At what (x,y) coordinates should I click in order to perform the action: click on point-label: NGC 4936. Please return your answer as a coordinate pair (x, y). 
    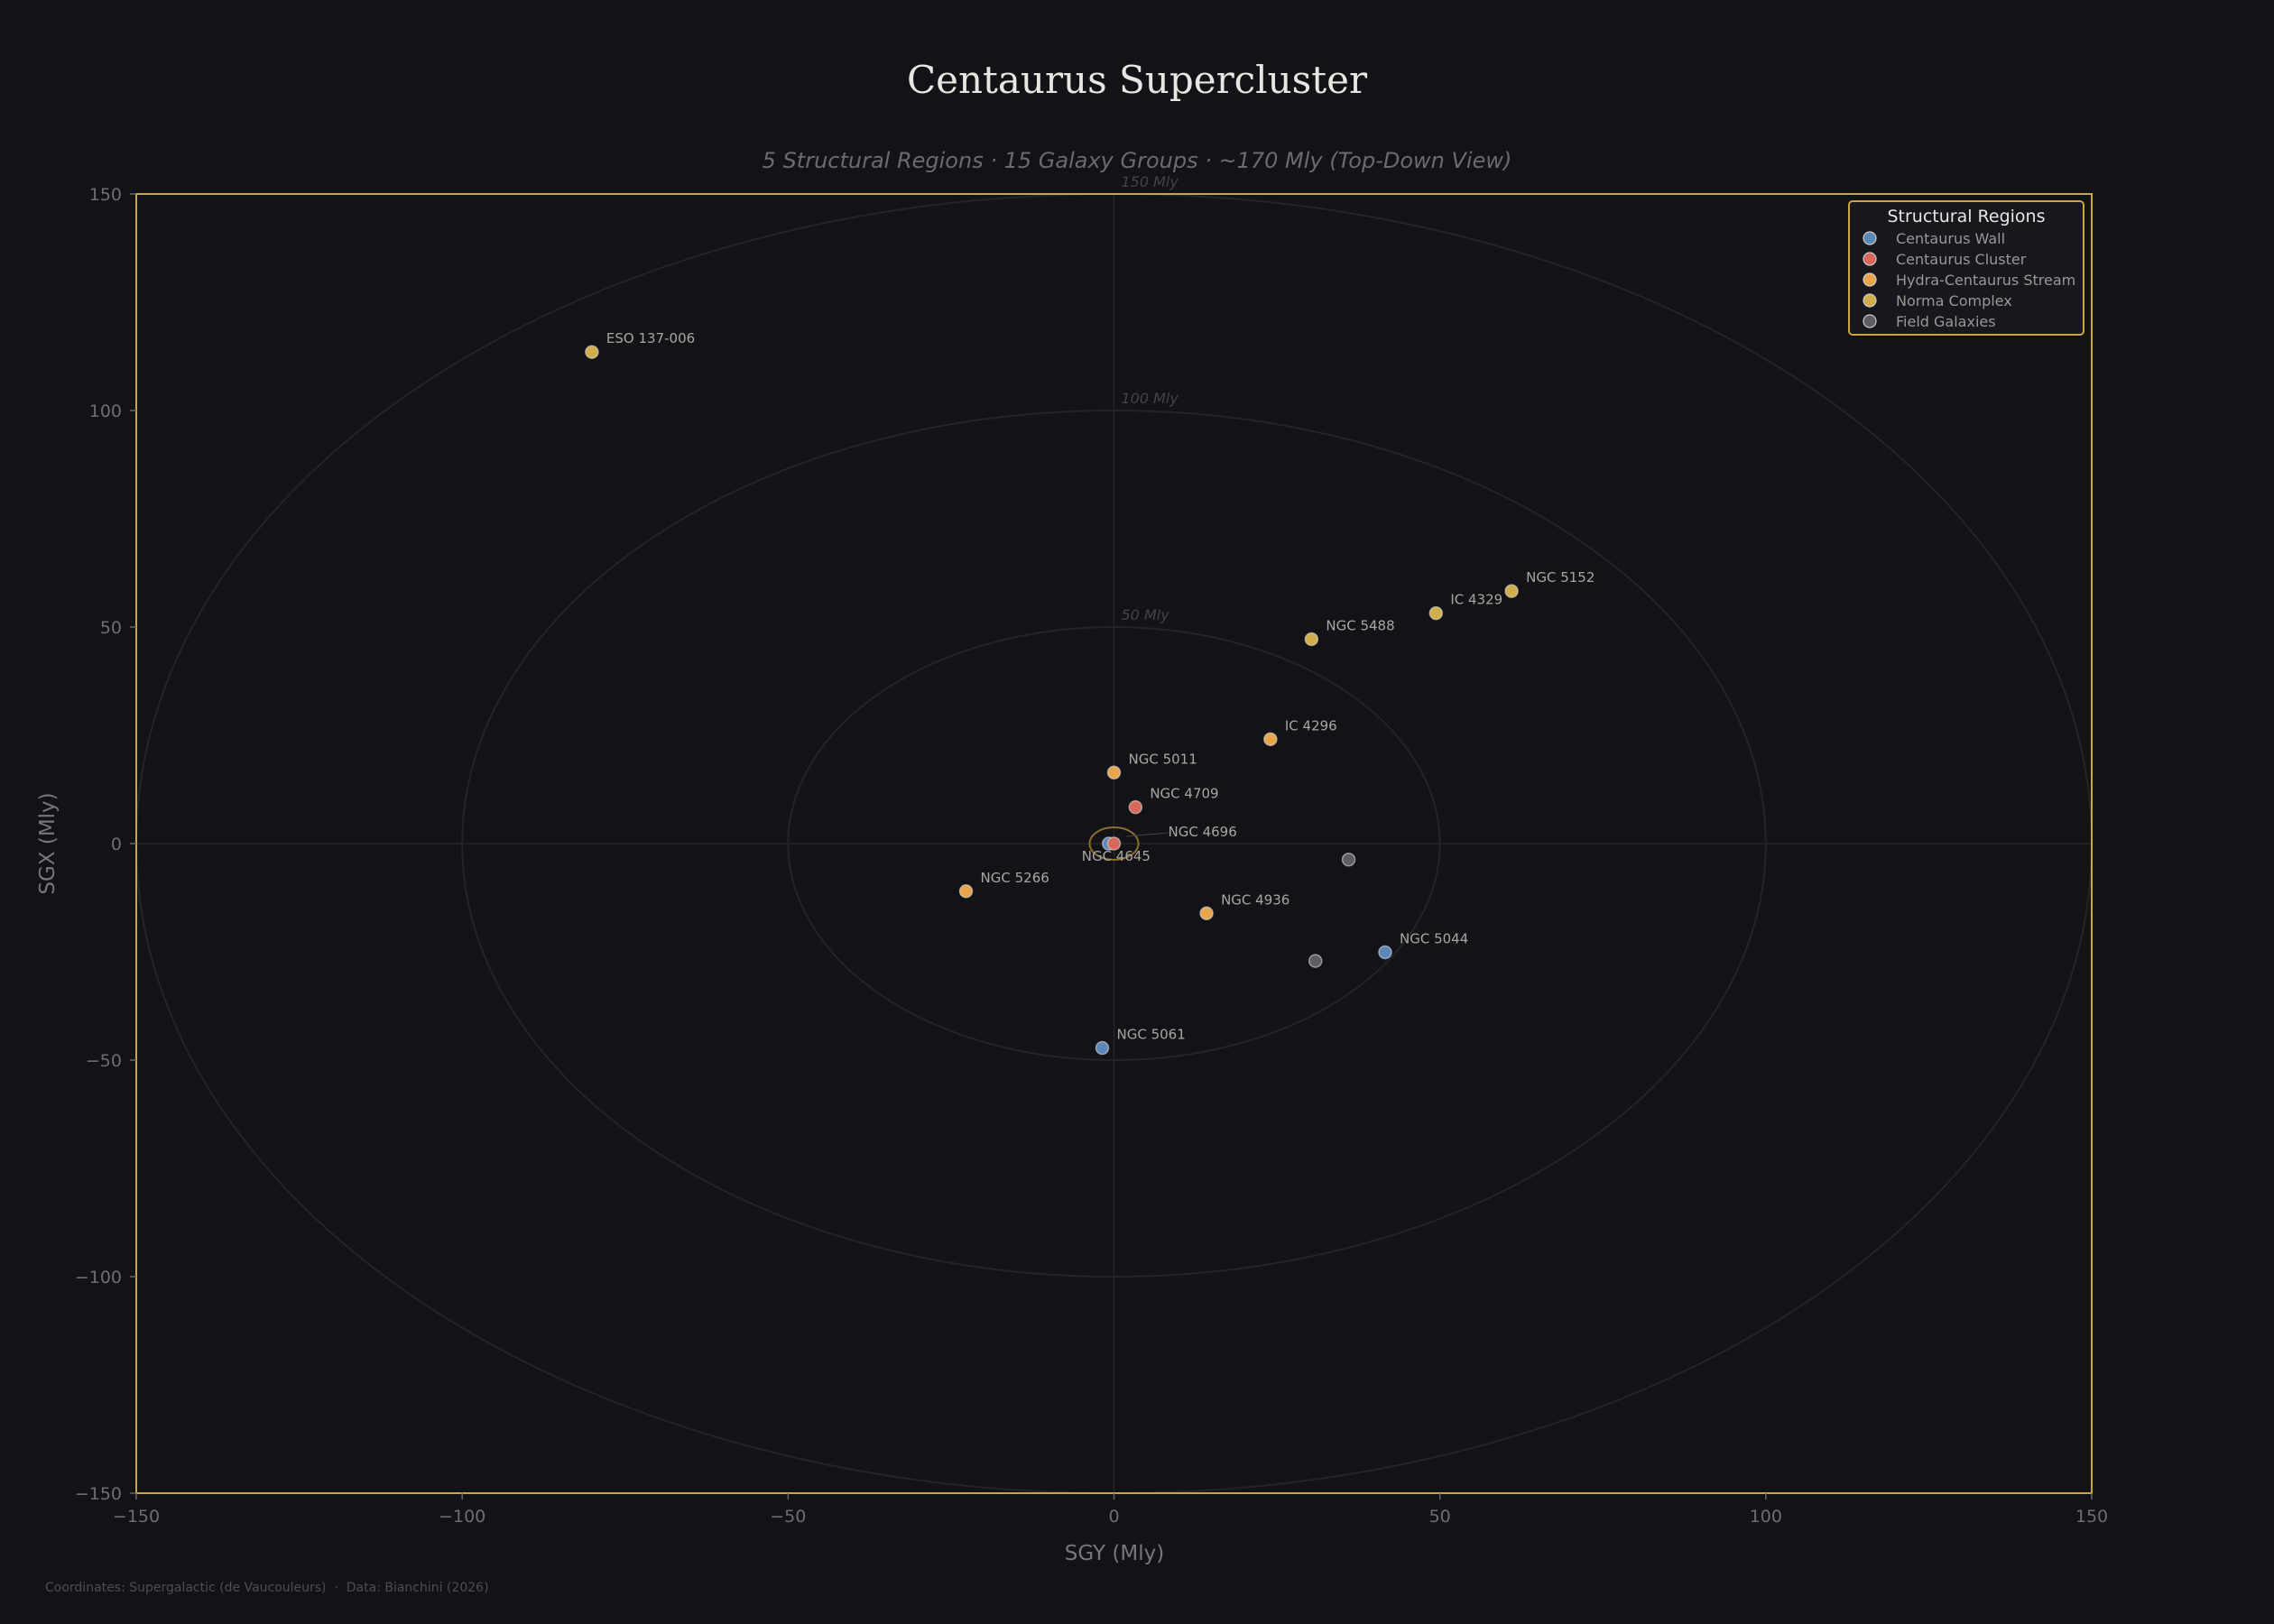
    Looking at the image, I should click on (1256, 900).